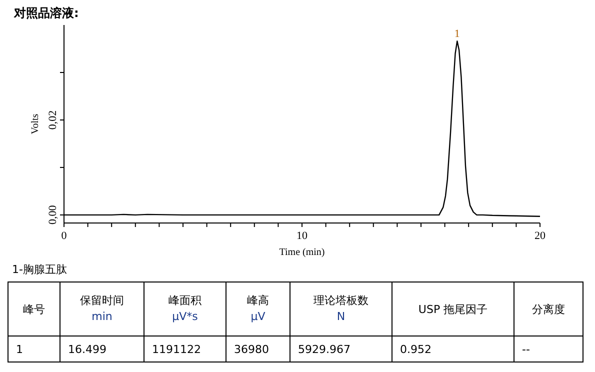 The height and width of the screenshot is (372, 595). Describe the element at coordinates (46, 13) in the screenshot. I see `chart-title: 对照品溶液:` at that location.